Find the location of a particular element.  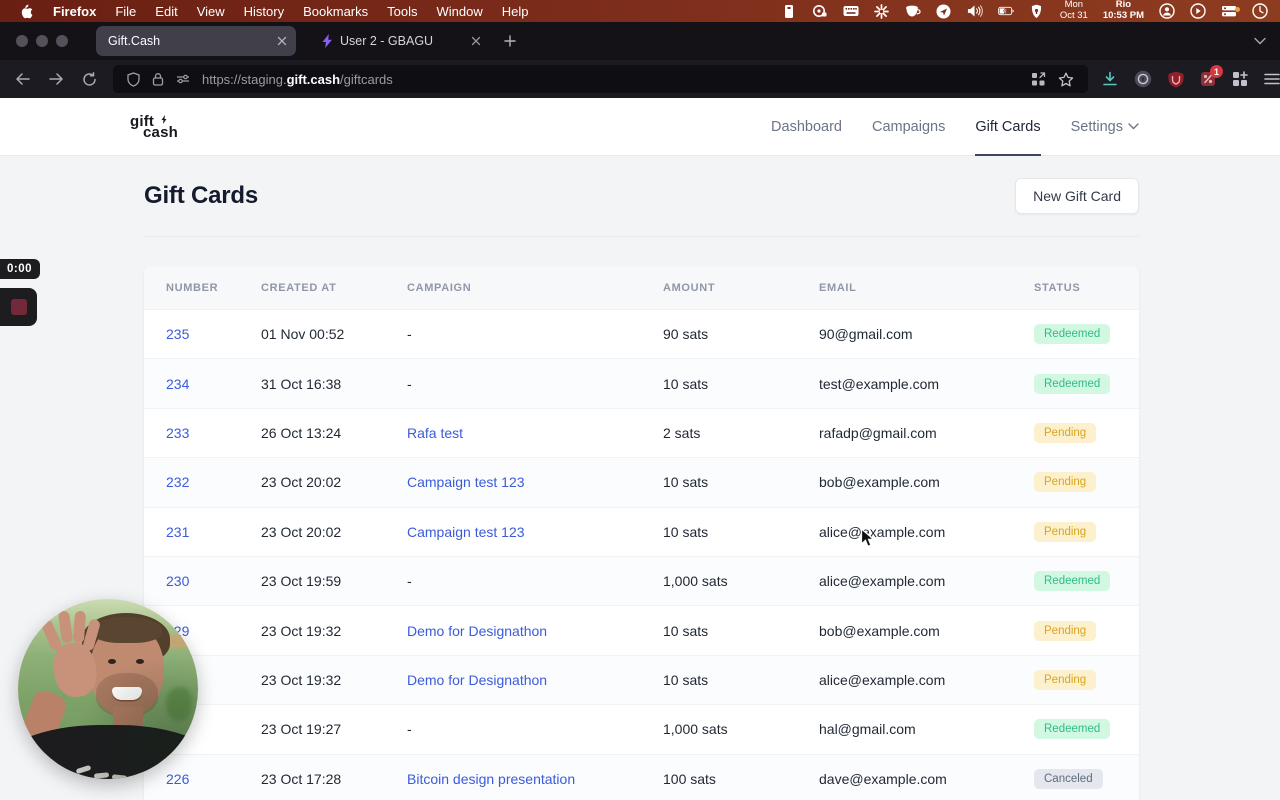

location-arrow-icon is located at coordinates (944, 11).